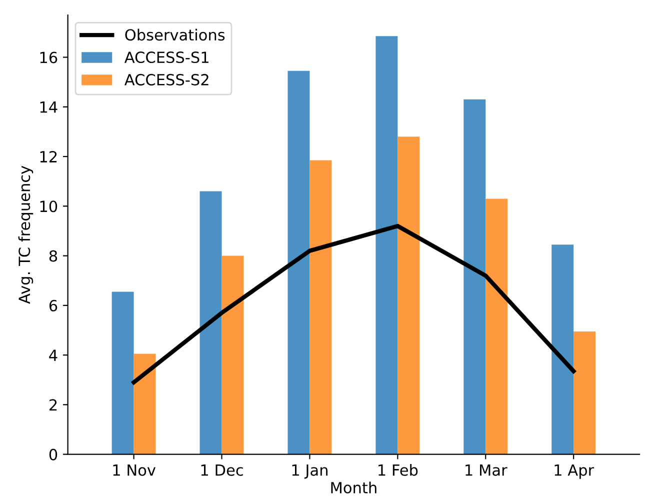 The image size is (646, 502). I want to click on y-tick-label: 10, so click(49, 206).